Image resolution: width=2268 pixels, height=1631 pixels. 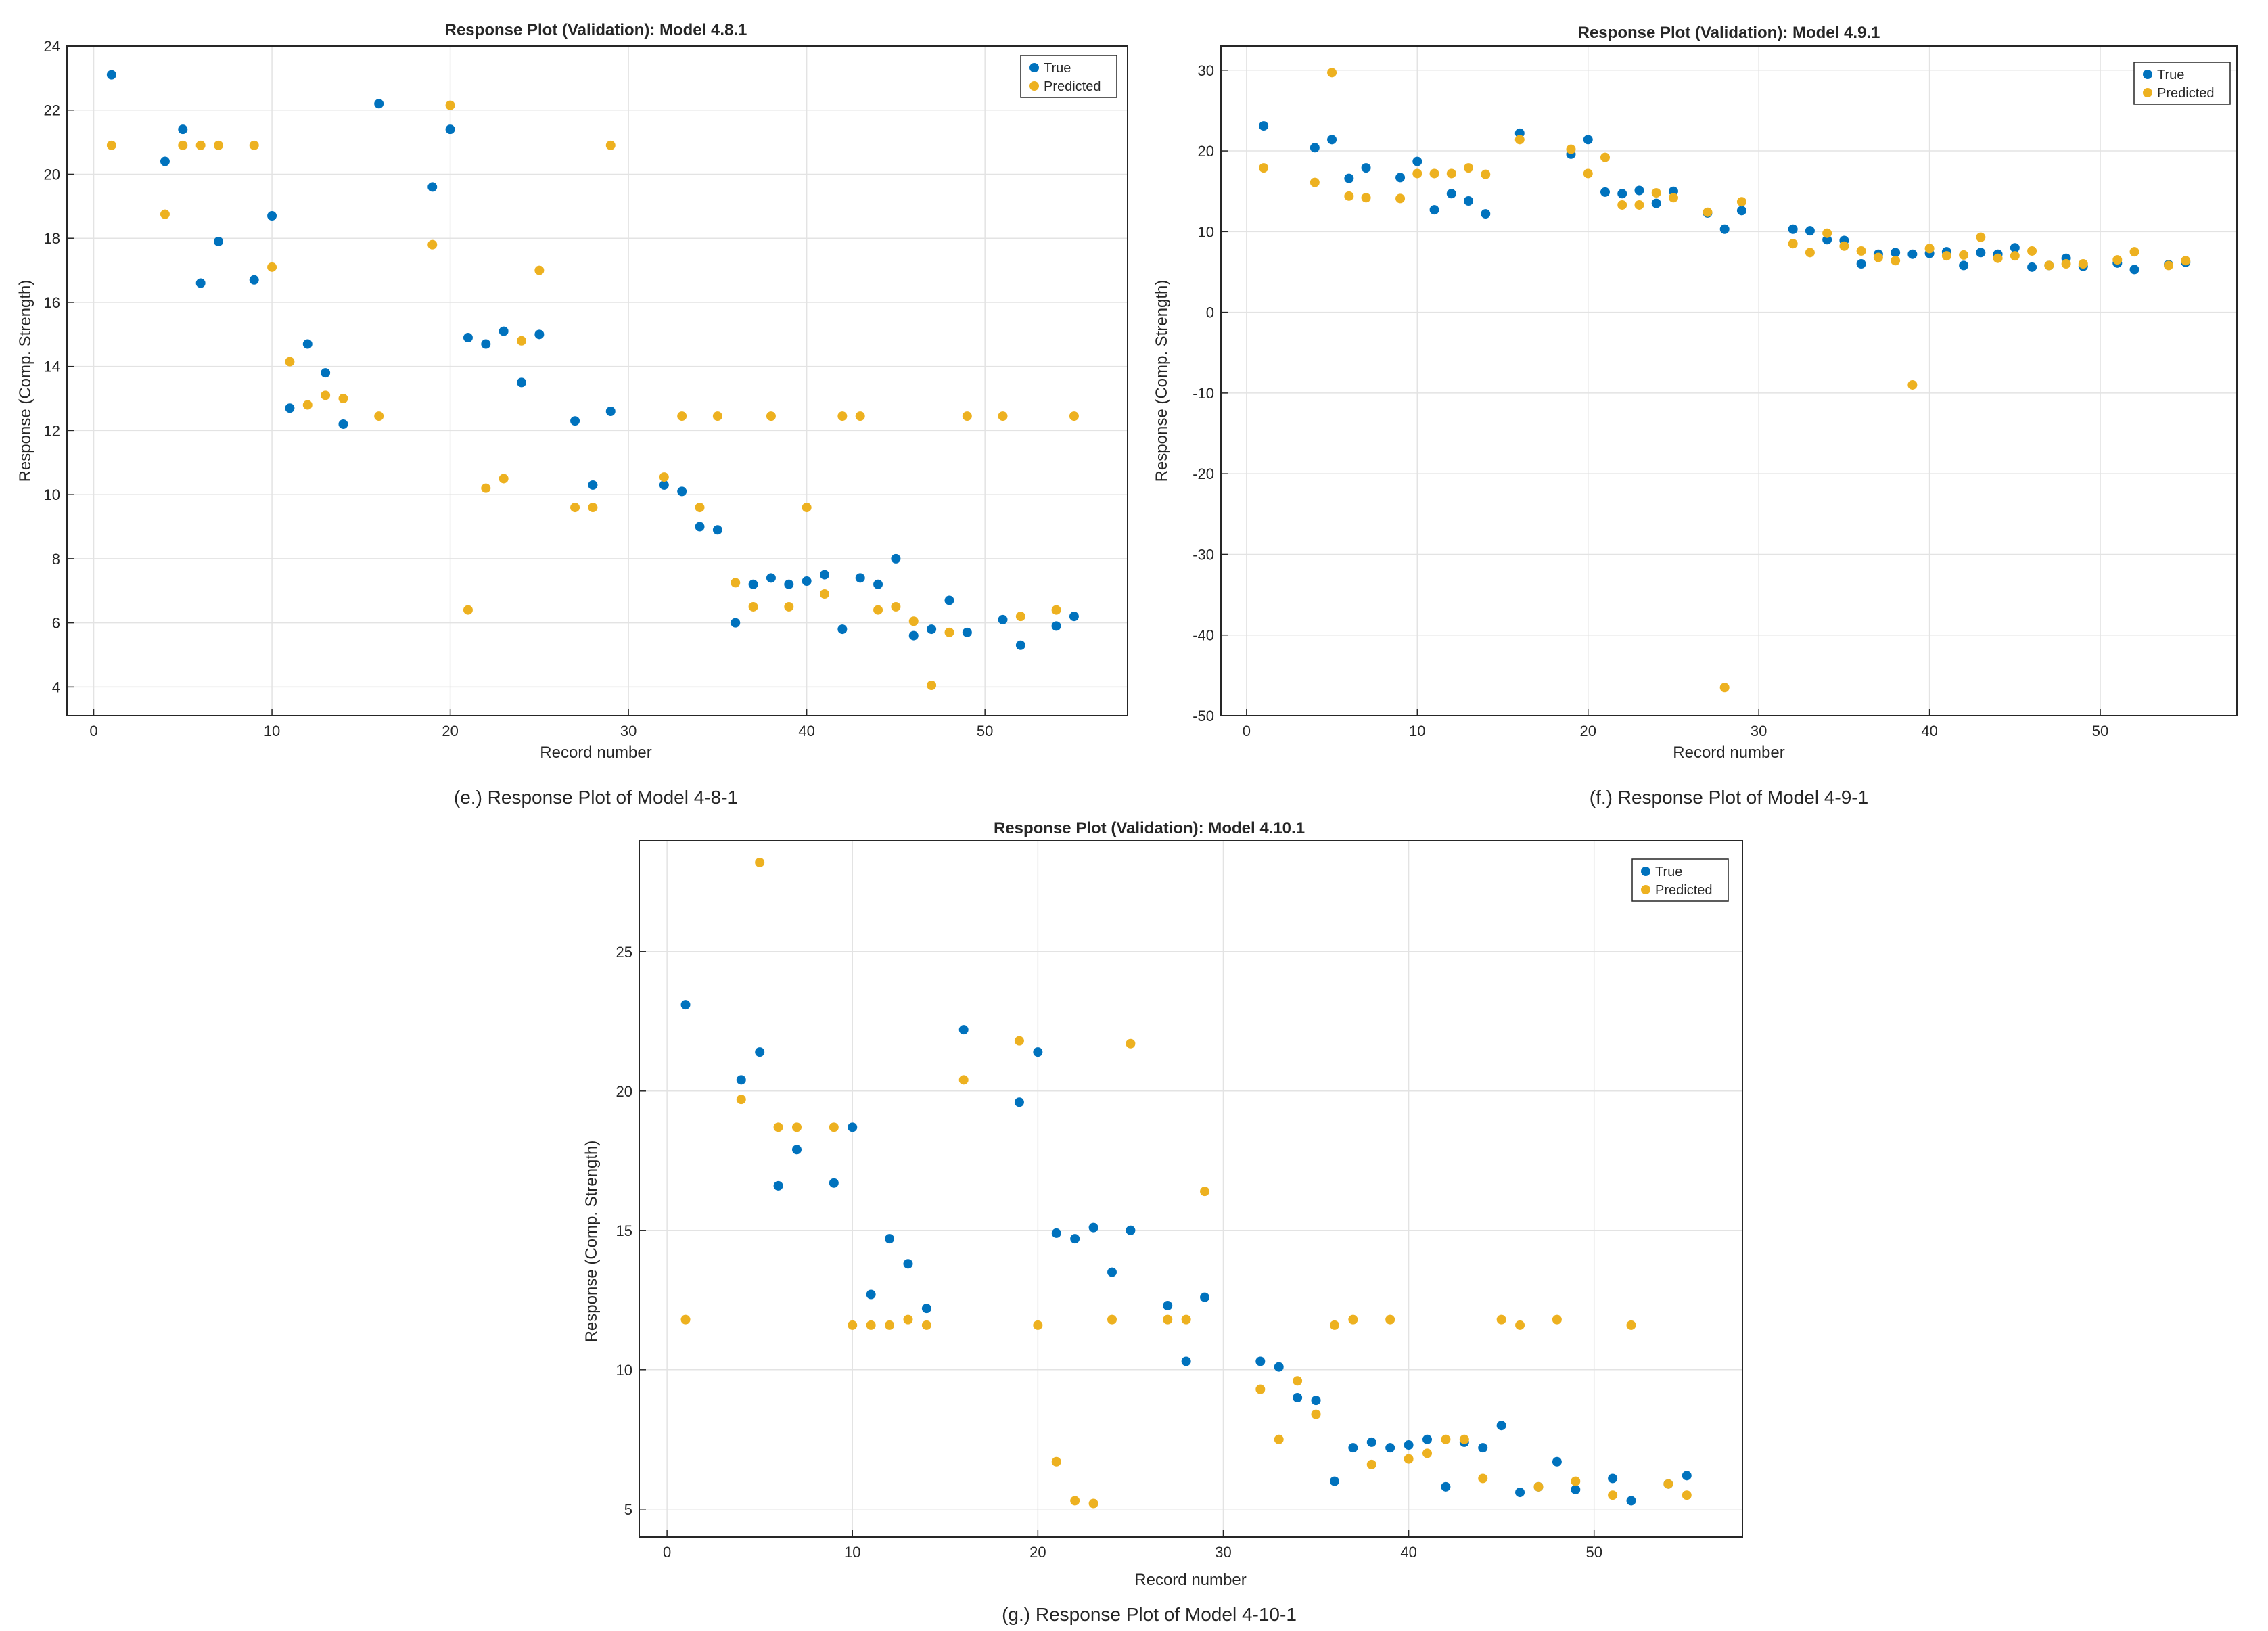 I want to click on x-tick-label-e: 40, so click(x=806, y=730).